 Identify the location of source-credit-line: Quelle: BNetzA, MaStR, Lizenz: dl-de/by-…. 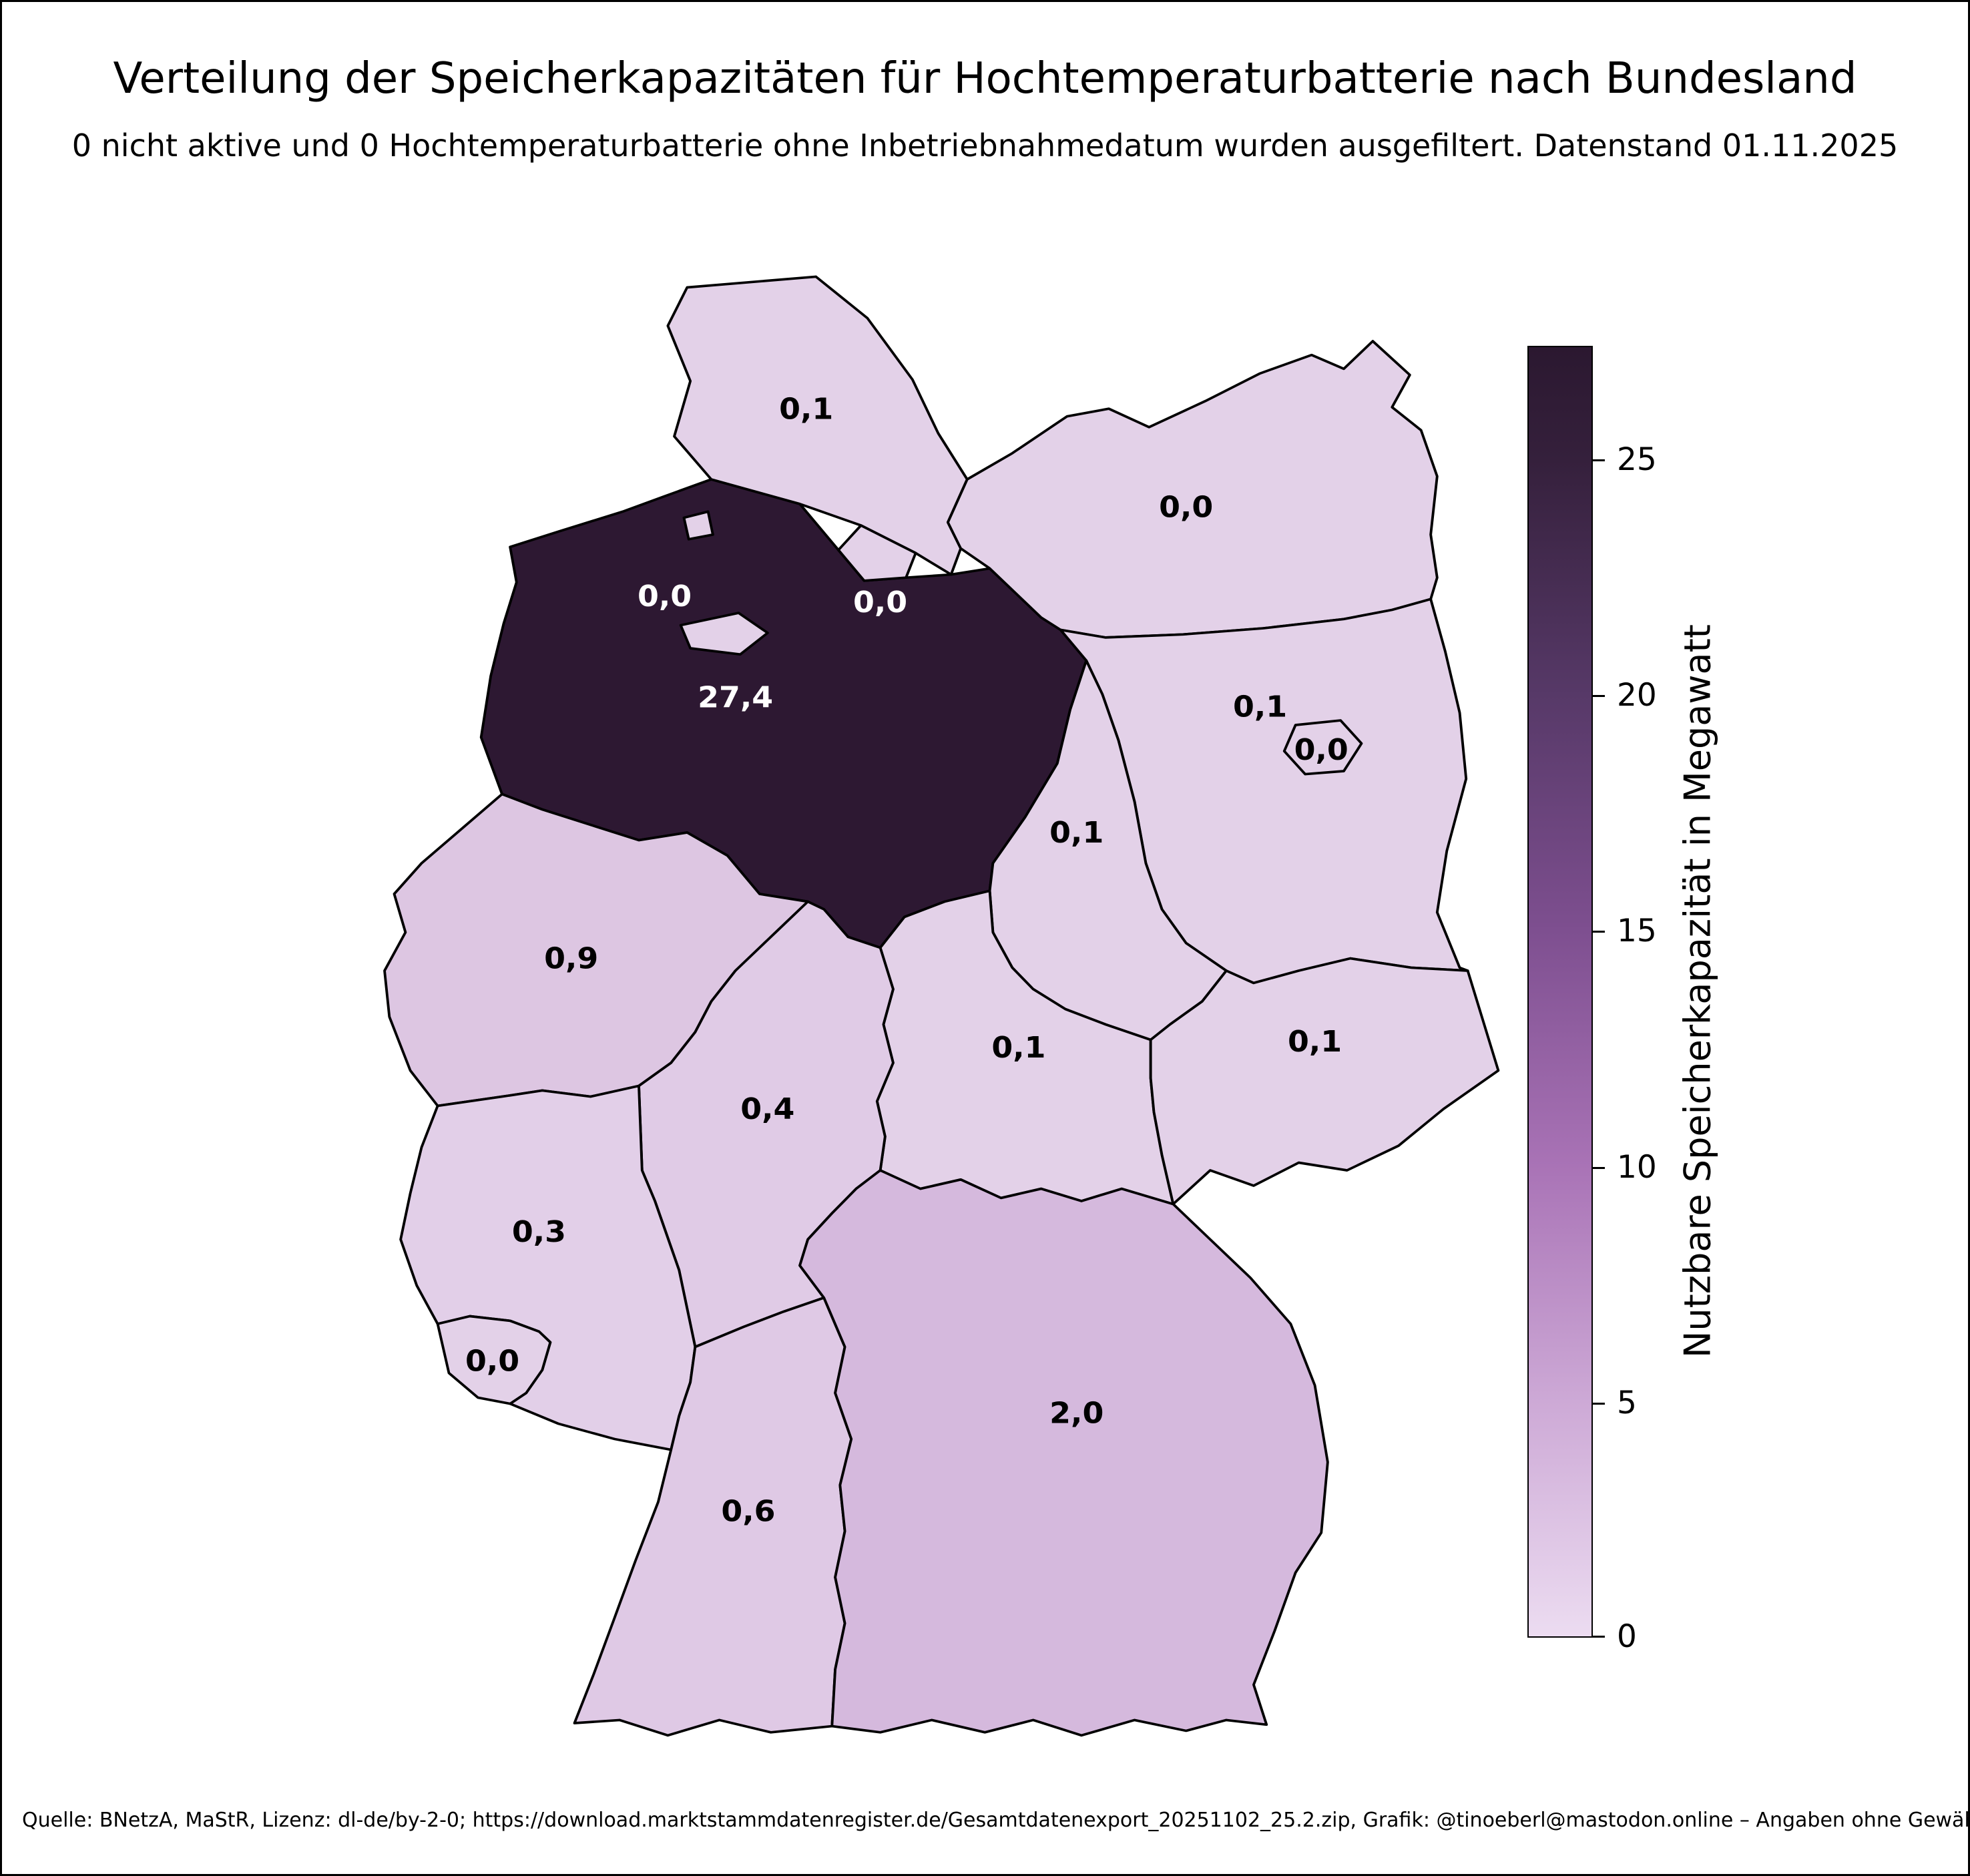
(996, 1820).